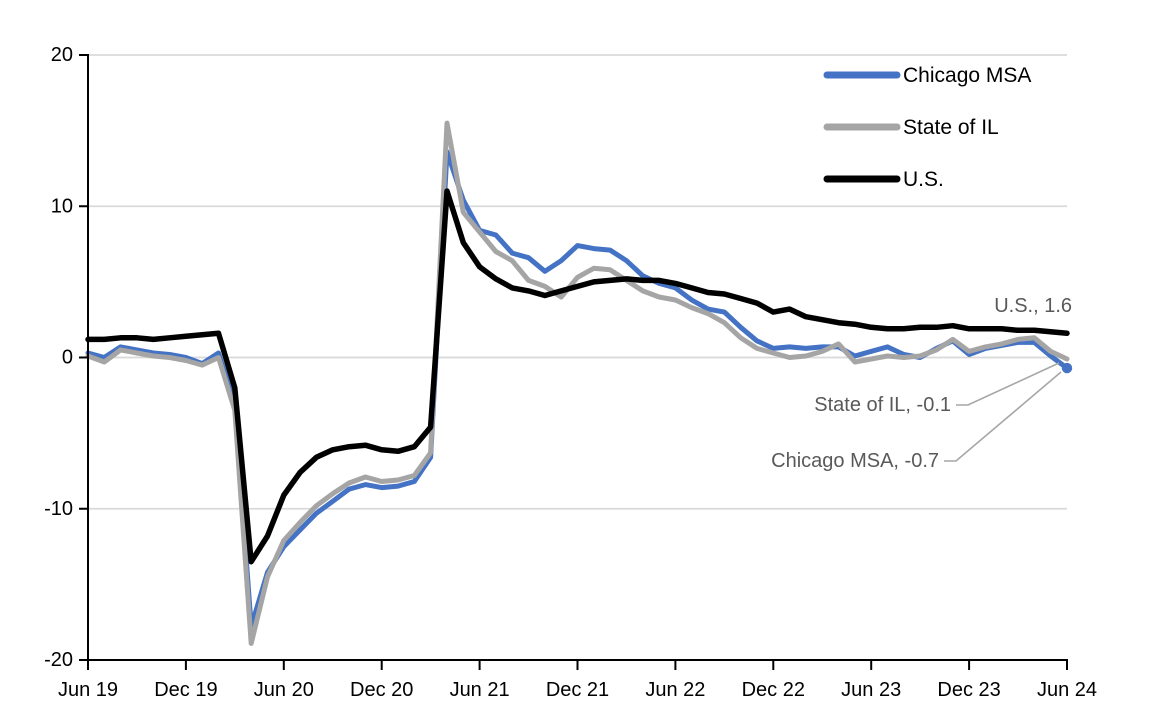  What do you see at coordinates (62, 206) in the screenshot?
I see `y-tick-label: 10` at bounding box center [62, 206].